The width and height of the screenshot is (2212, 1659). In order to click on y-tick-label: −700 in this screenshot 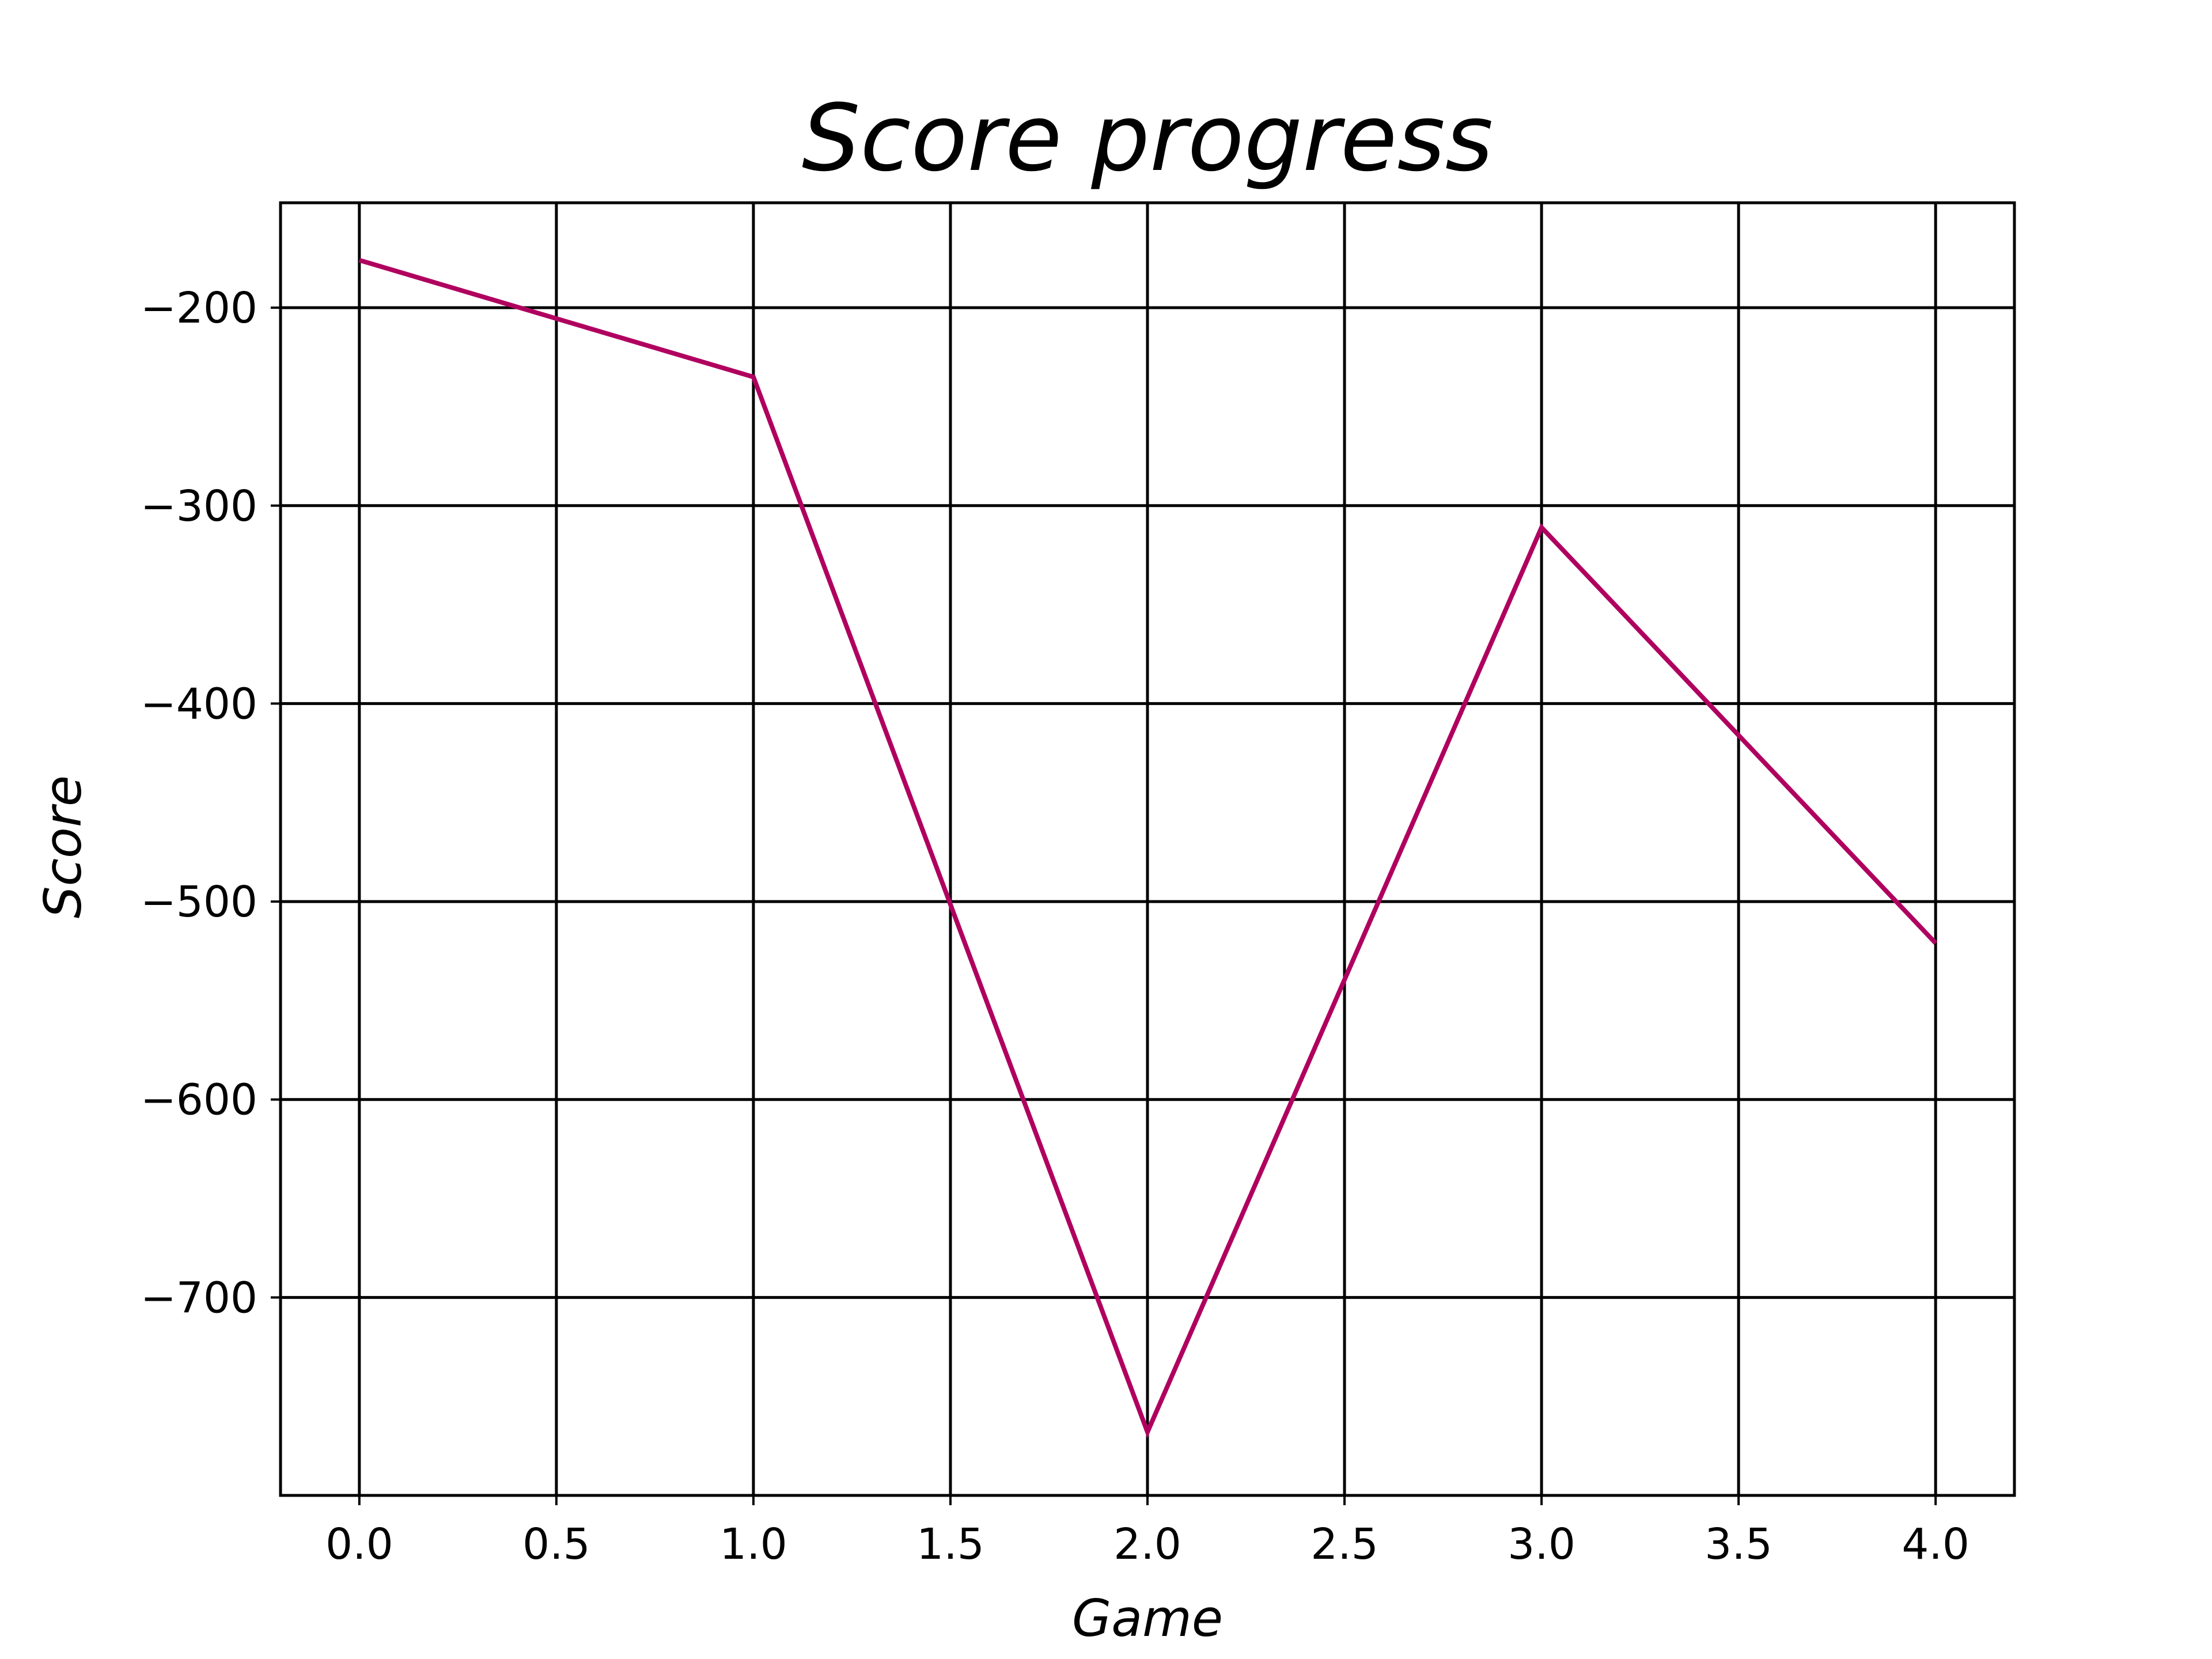, I will do `click(199, 1298)`.